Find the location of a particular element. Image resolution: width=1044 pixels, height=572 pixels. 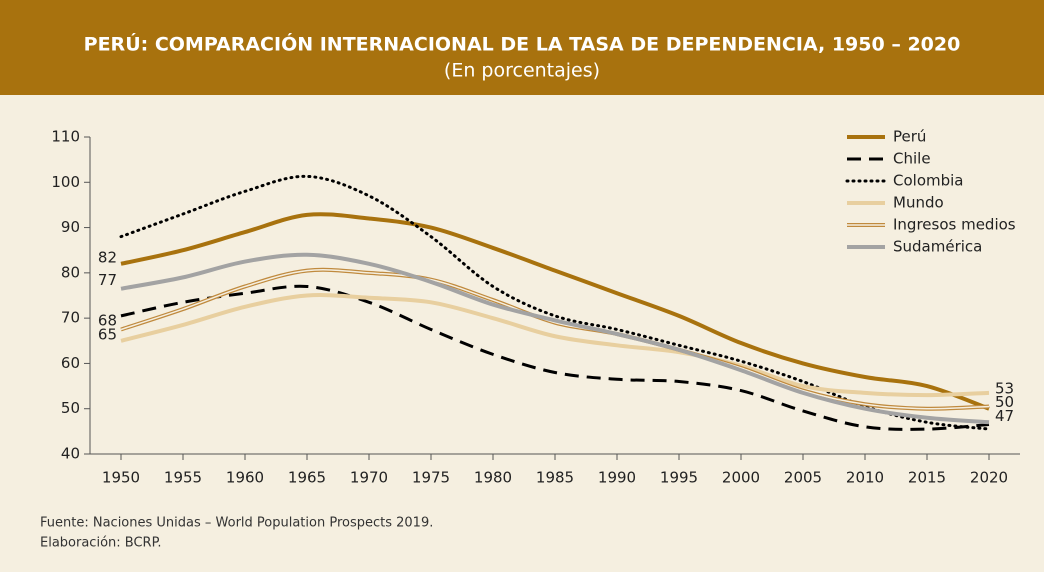

legend-label: Sudamérica is located at coordinates (937, 247).